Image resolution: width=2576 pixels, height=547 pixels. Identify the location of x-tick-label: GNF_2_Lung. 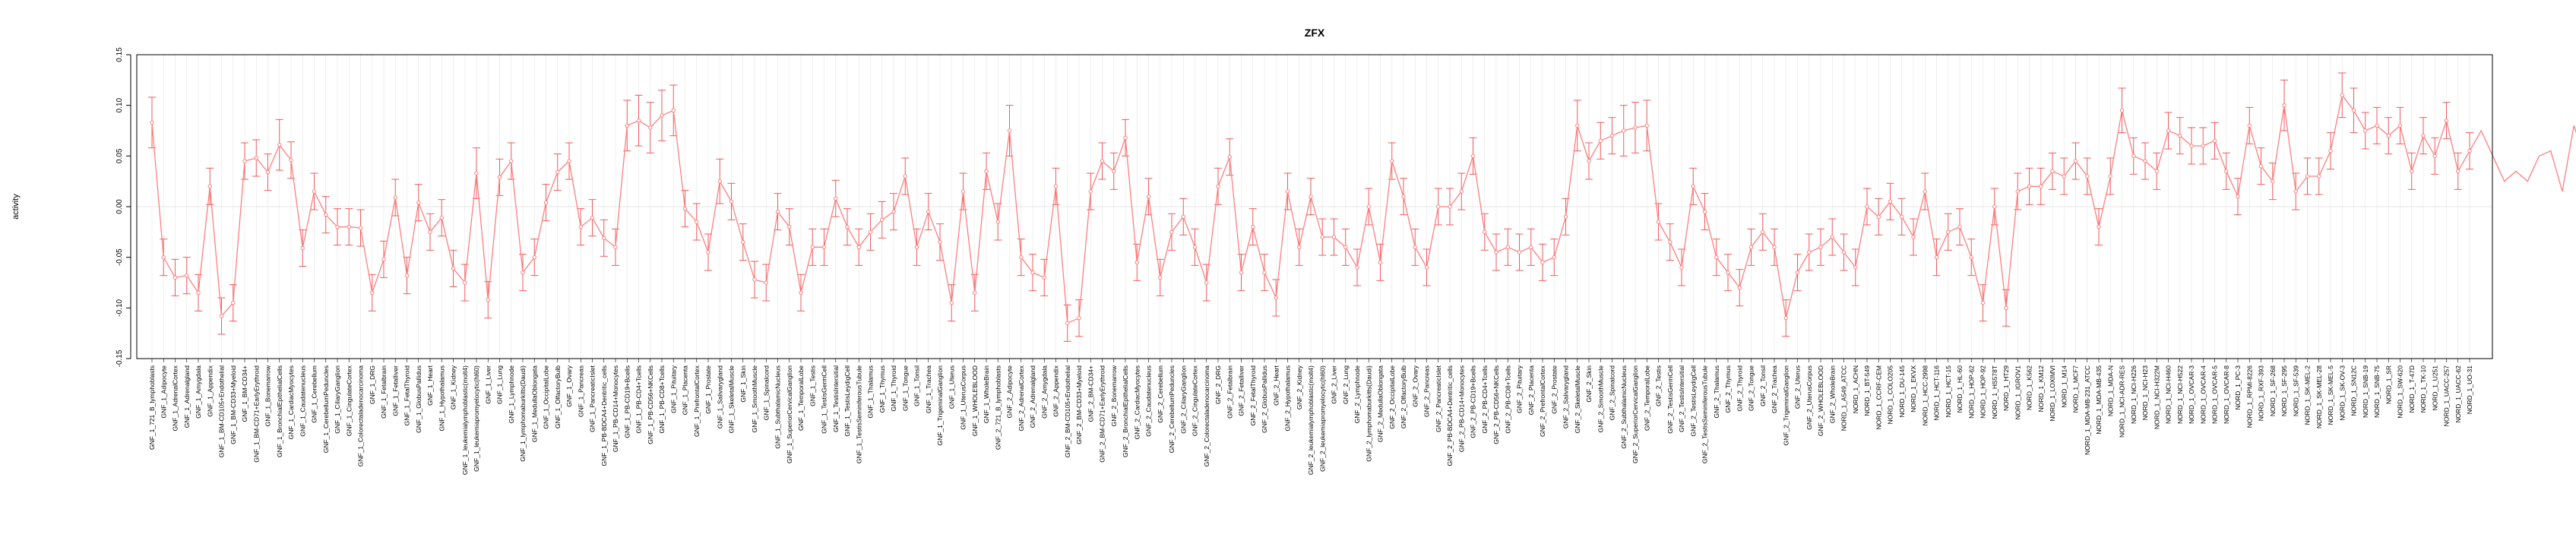
(1346, 384).